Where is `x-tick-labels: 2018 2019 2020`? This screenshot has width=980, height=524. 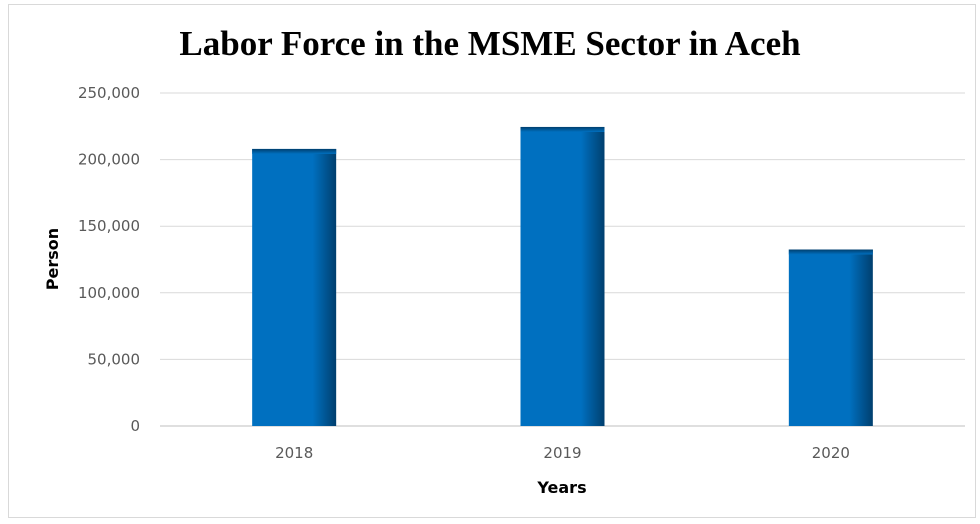 x-tick-labels: 2018 2019 2020 is located at coordinates (562, 453).